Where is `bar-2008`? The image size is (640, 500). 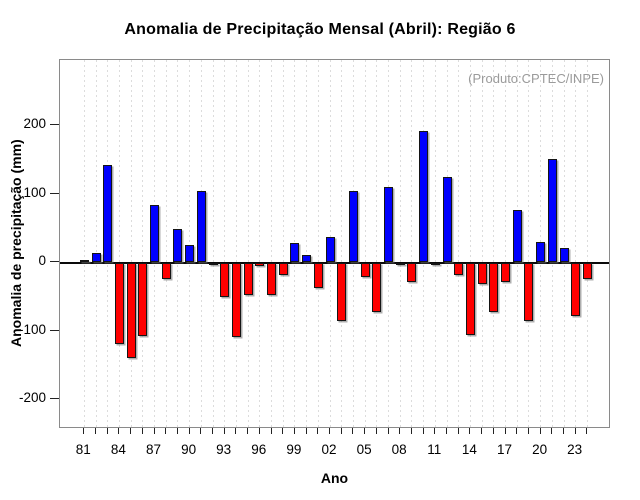
bar-2008 is located at coordinates (400, 264).